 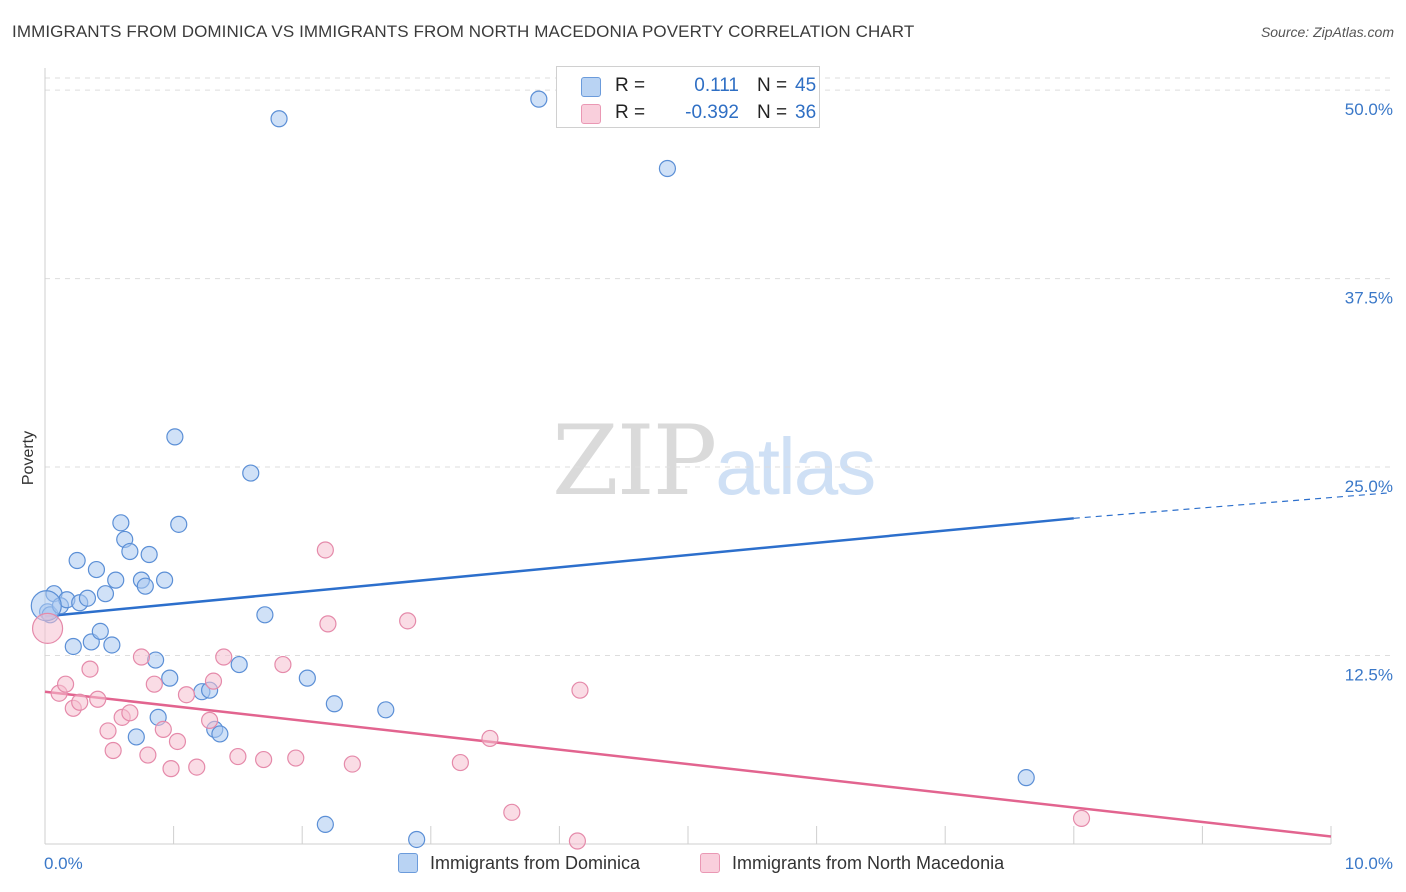 I want to click on r-value: -0.392, so click(x=712, y=112).